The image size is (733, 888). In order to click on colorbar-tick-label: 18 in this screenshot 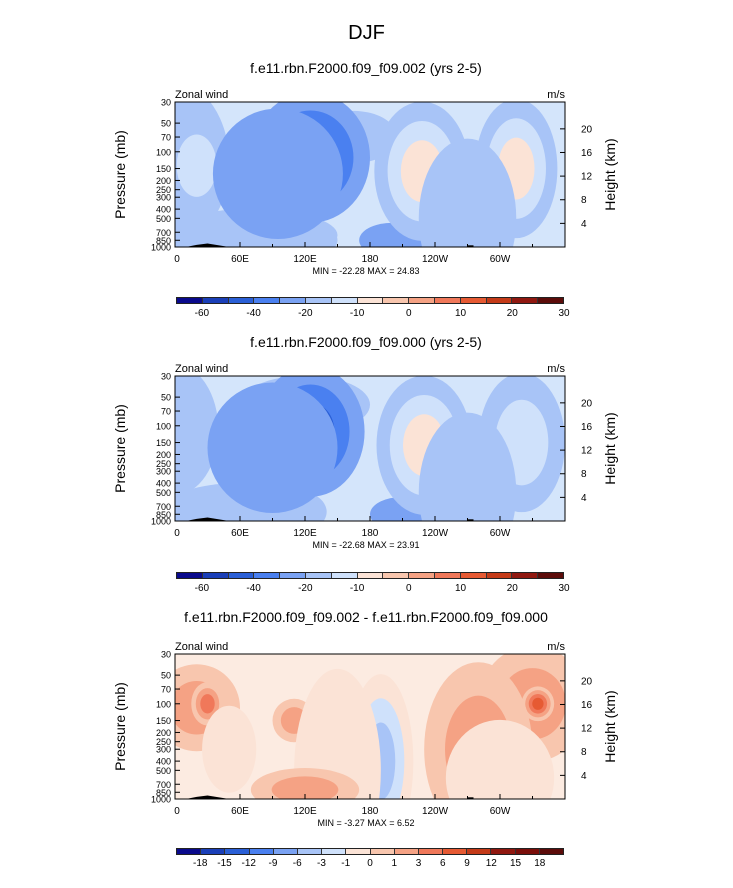, I will do `click(540, 863)`.